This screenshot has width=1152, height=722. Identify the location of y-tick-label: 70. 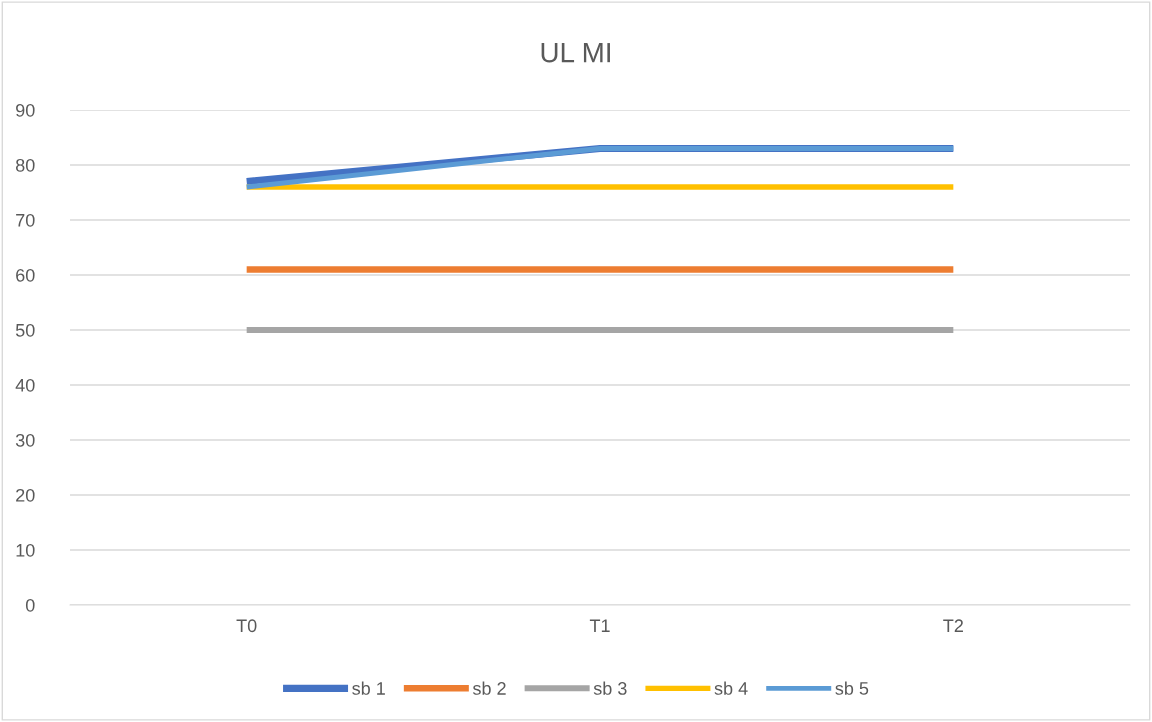
(25, 220).